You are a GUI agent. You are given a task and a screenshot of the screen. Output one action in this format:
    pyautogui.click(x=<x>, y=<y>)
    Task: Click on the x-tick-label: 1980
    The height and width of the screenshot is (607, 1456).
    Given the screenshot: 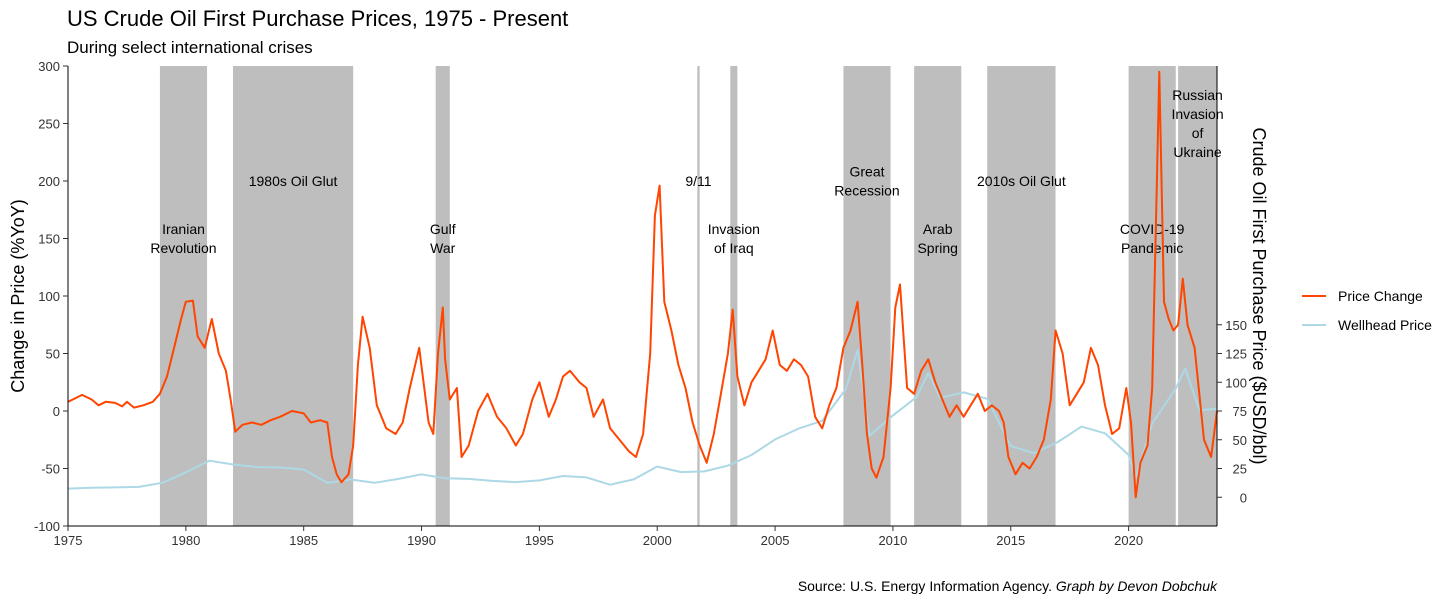 What is the action you would take?
    pyautogui.click(x=185, y=540)
    